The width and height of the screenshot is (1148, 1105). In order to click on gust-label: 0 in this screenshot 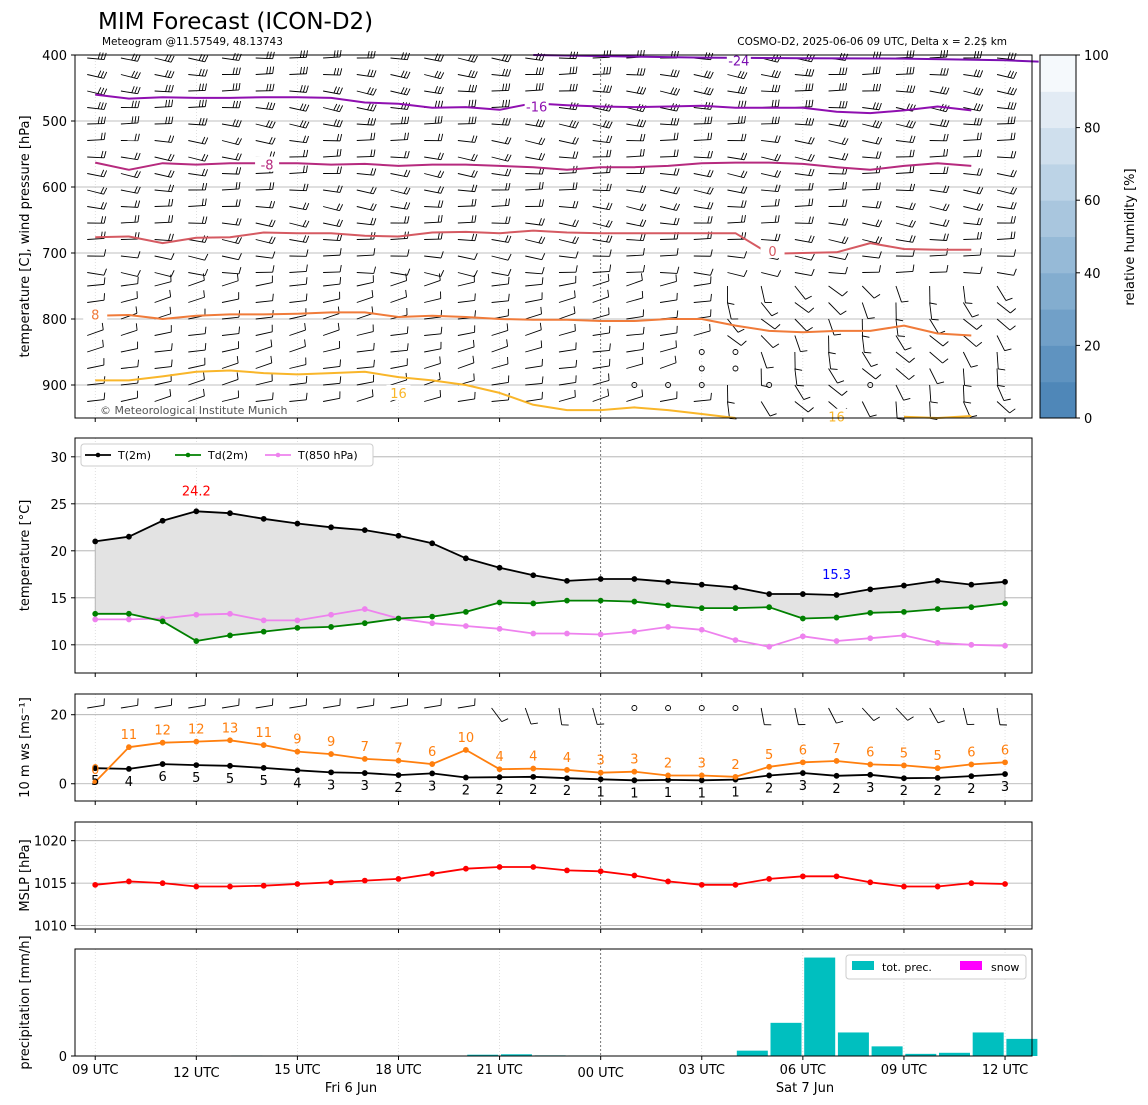, I will do `click(95, 770)`.